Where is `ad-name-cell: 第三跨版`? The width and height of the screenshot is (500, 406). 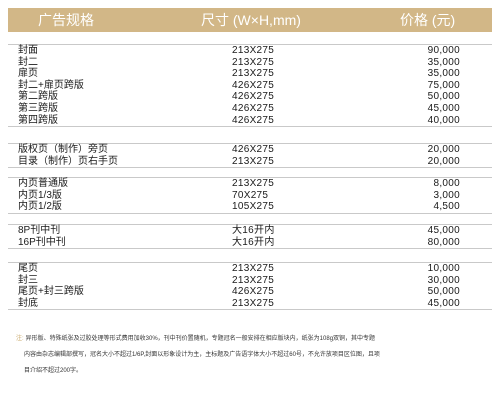
ad-name-cell: 第三跨版 is located at coordinates (38, 108).